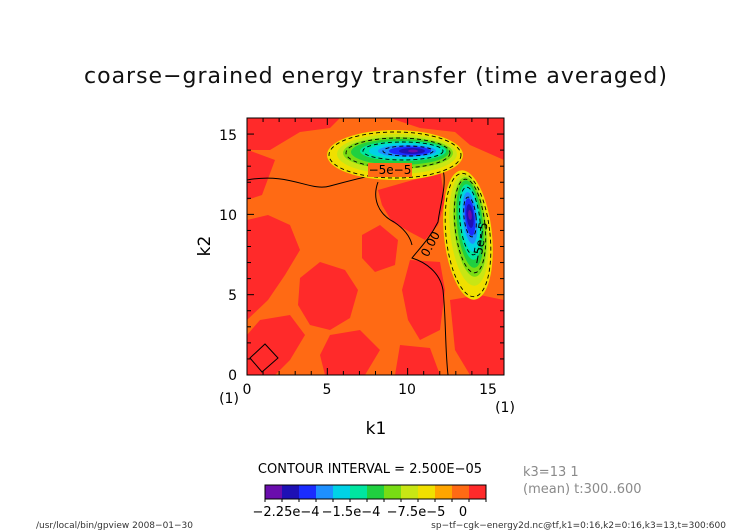 Image resolution: width=752 pixels, height=532 pixels. Describe the element at coordinates (407, 390) in the screenshot. I see `x-tick-label: 10` at that location.